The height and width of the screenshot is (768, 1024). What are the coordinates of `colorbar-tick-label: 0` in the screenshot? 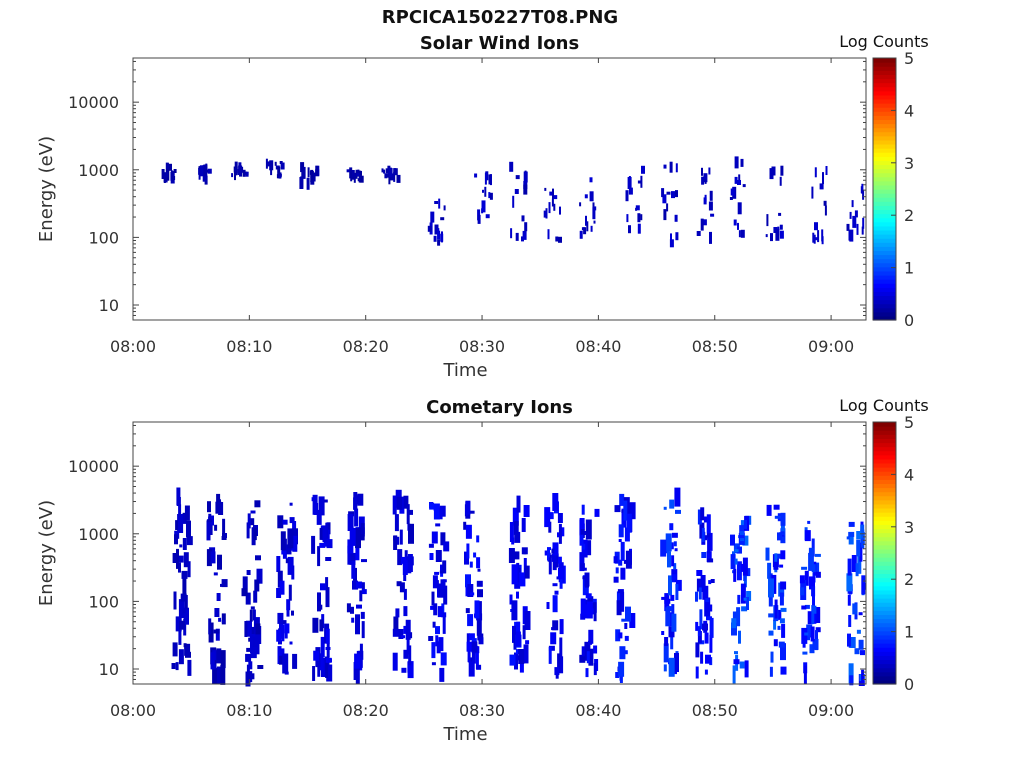 It's located at (909, 684).